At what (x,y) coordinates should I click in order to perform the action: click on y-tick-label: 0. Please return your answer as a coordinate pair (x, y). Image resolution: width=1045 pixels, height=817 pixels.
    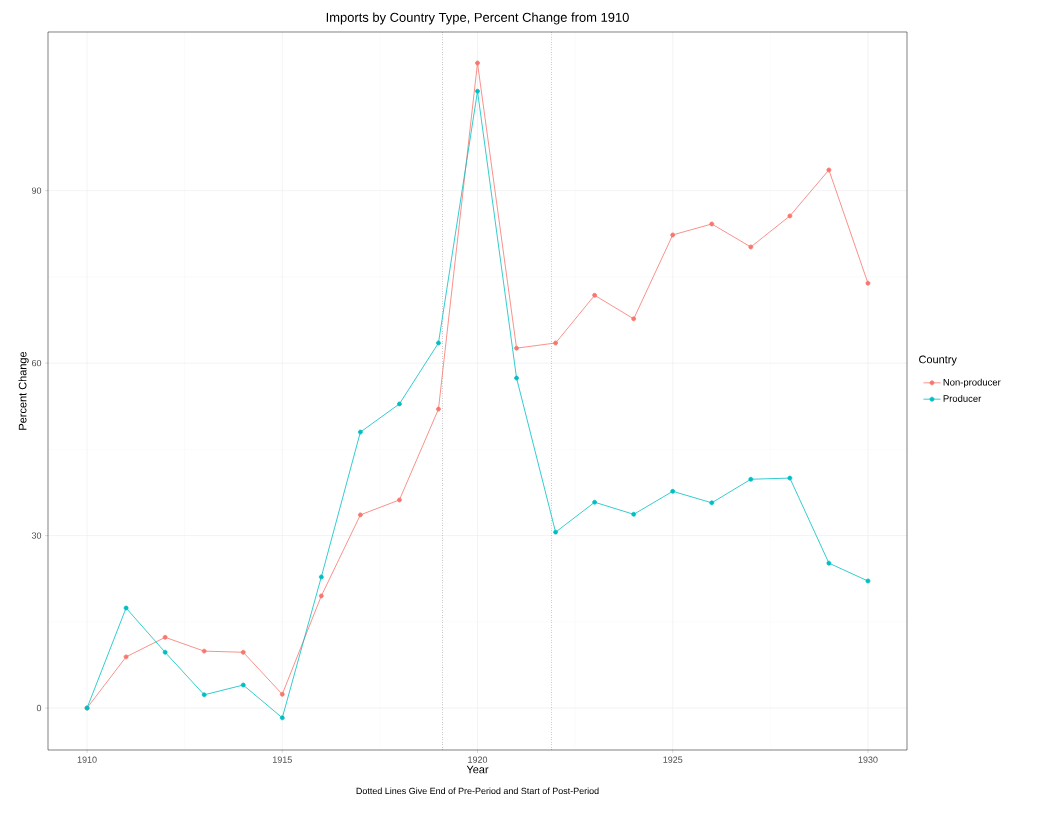
    Looking at the image, I should click on (39, 708).